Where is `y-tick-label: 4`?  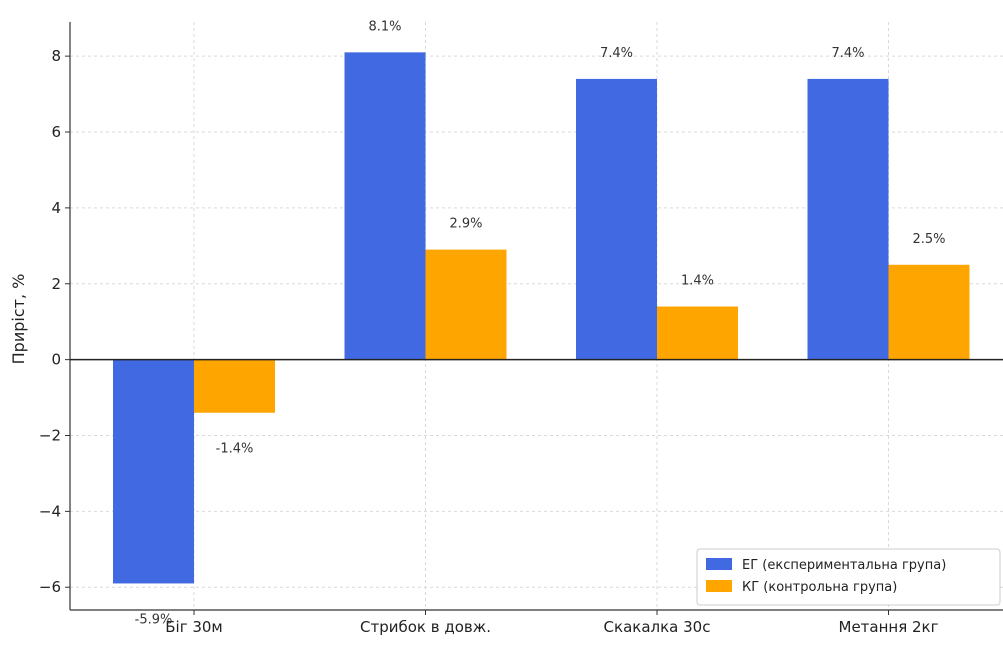 y-tick-label: 4 is located at coordinates (56, 208).